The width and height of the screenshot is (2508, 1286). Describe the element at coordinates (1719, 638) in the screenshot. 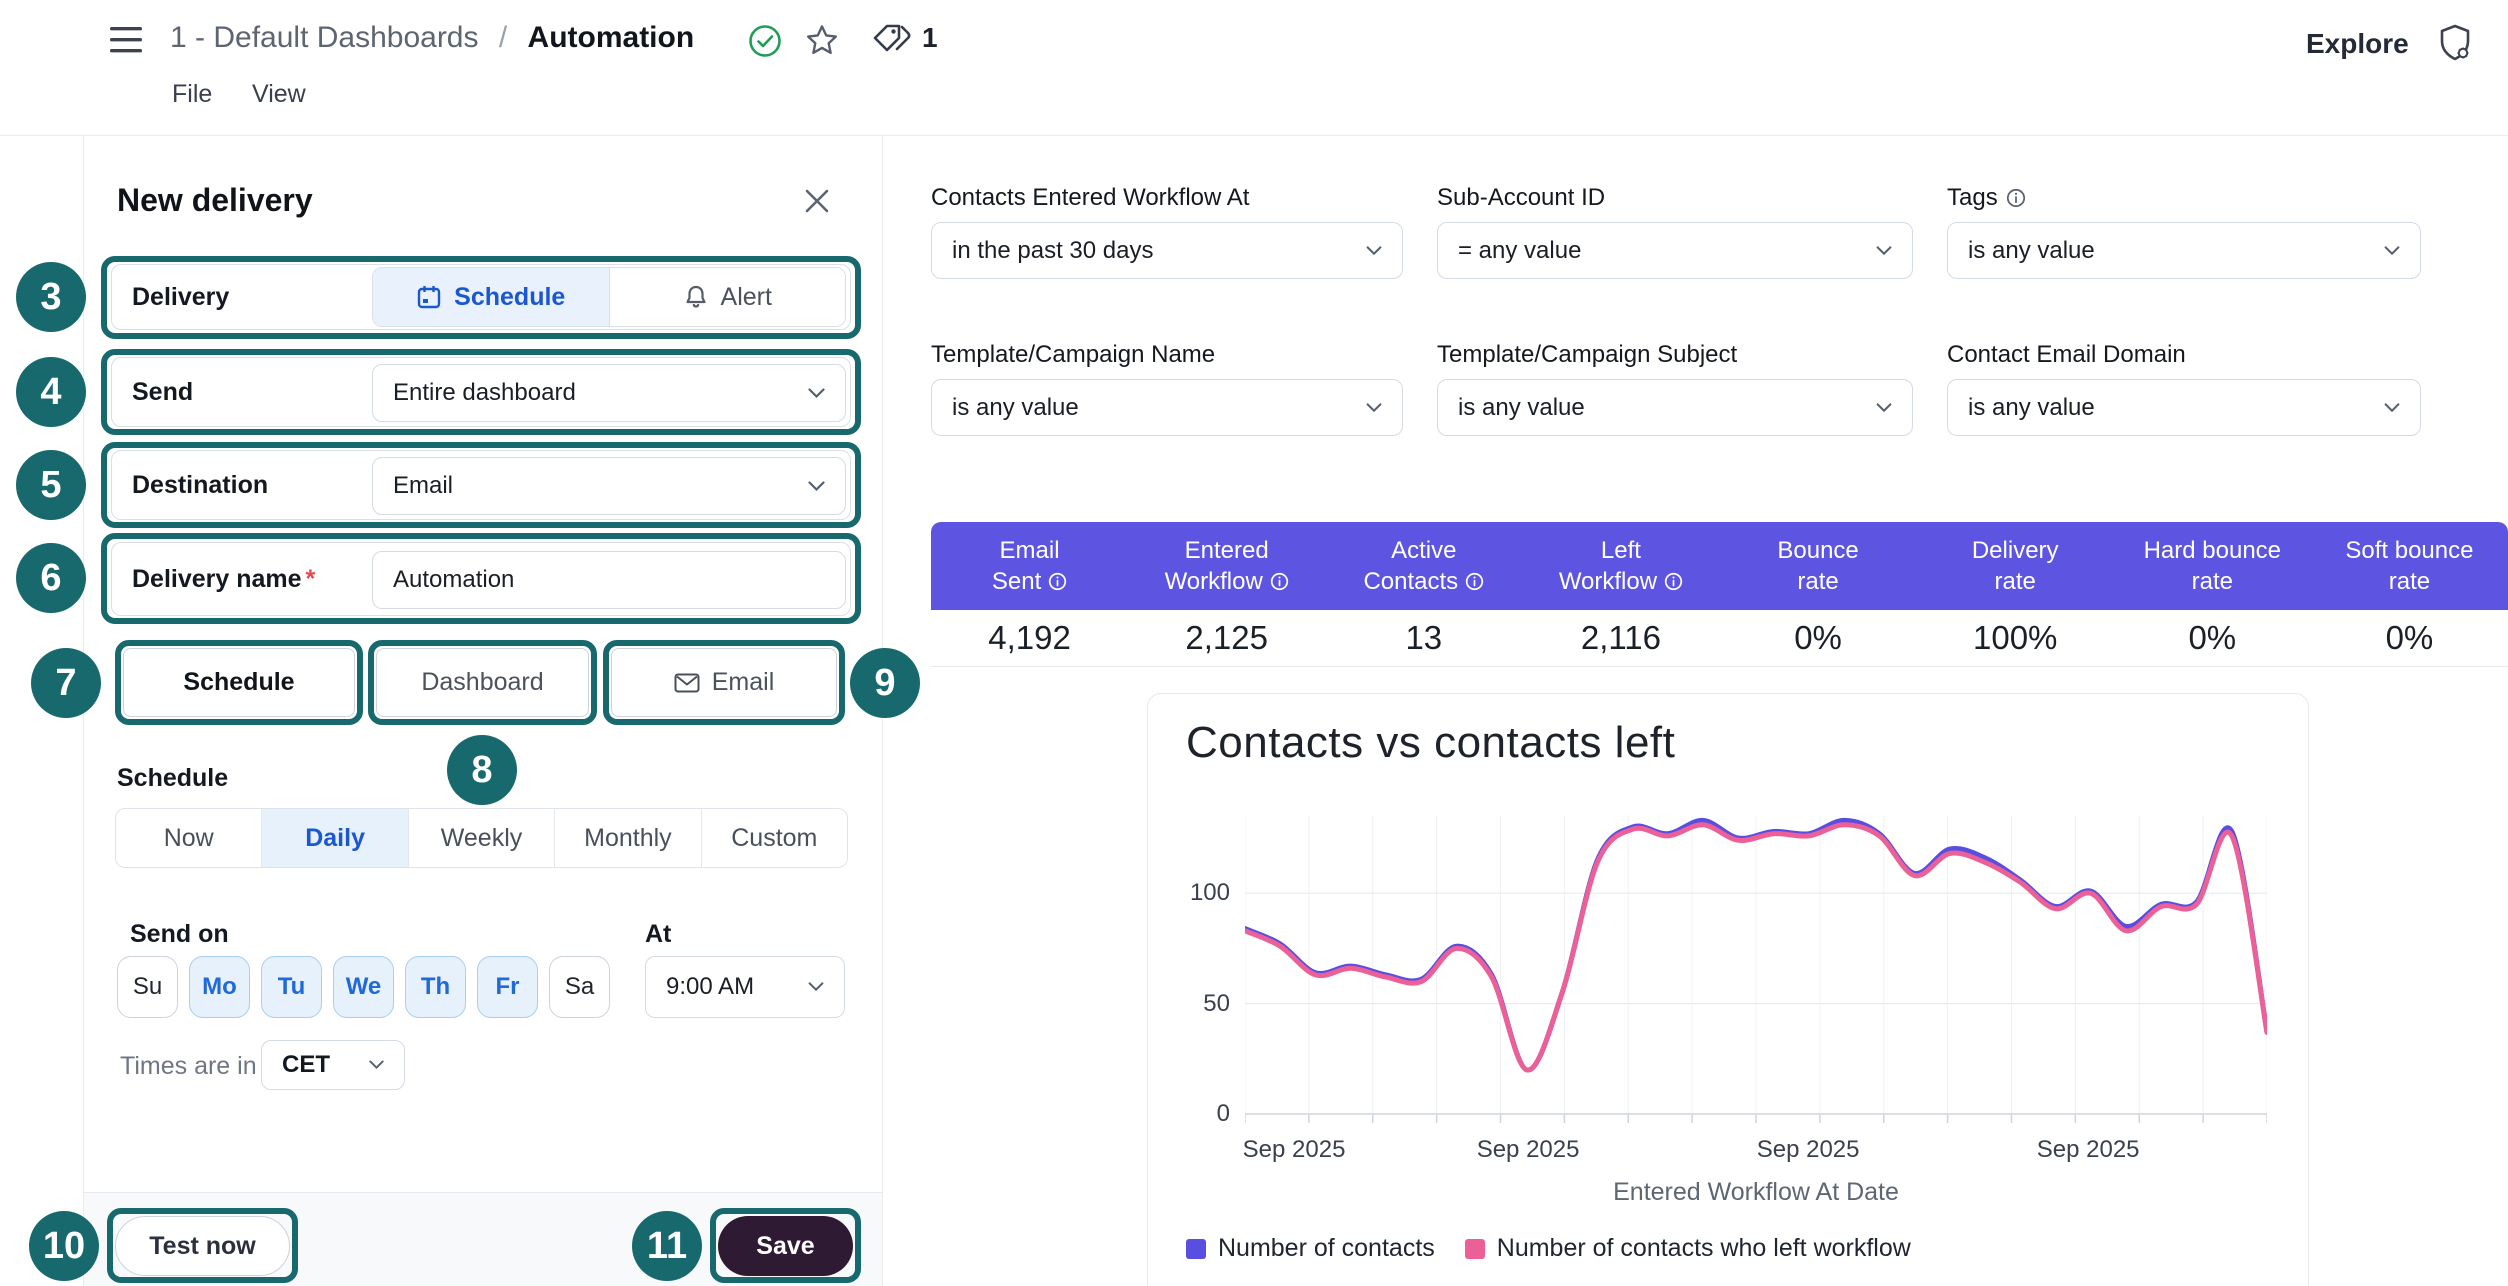

I see `metrics-table-values: 4,192 2,125 13 2,116 0% 100% 0% 0%` at that location.